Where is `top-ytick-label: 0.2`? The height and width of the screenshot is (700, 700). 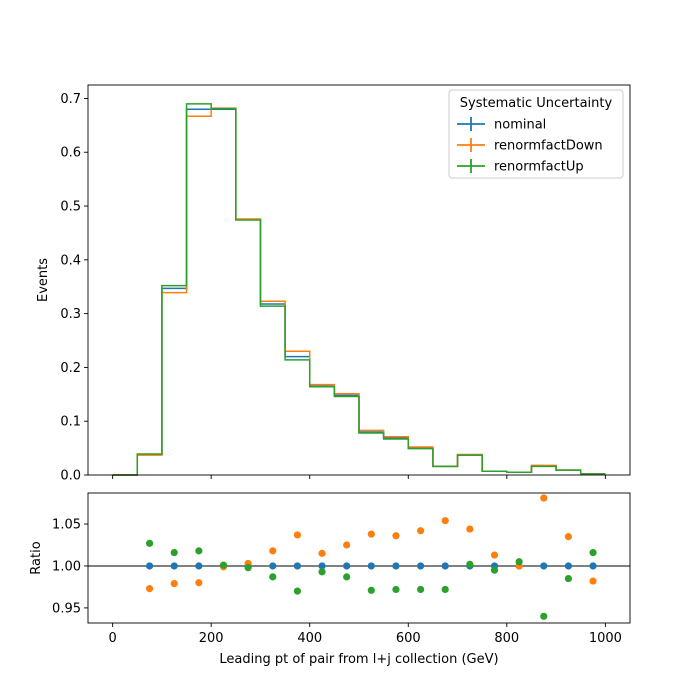
top-ytick-label: 0.2 is located at coordinates (70, 368).